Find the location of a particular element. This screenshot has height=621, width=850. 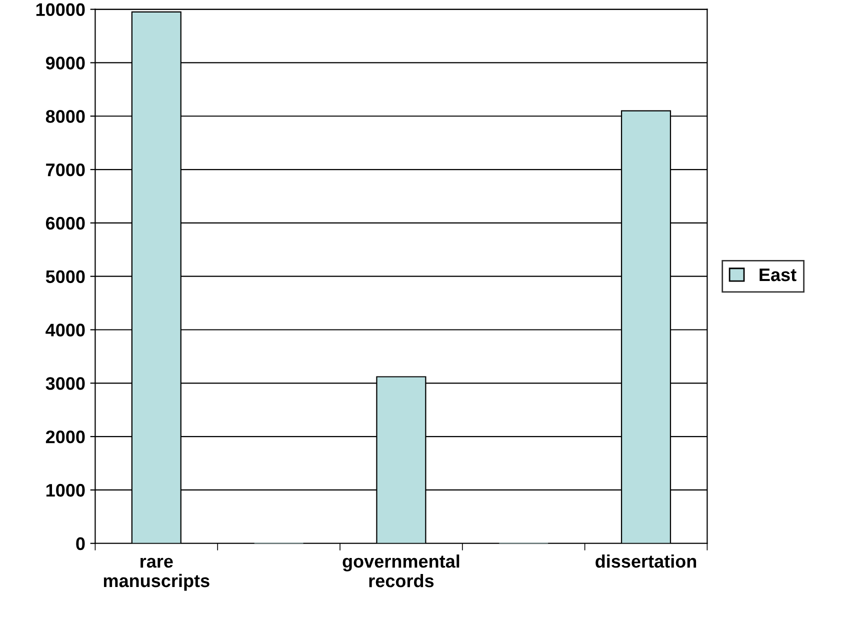

x-tick-label: governmental records is located at coordinates (401, 571).